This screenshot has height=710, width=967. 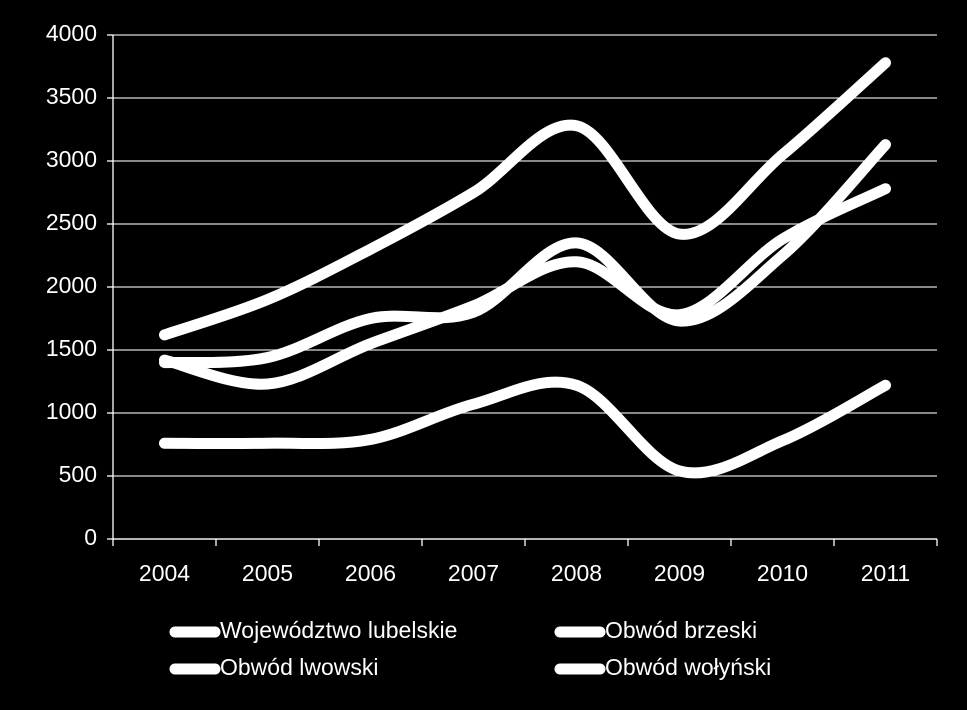 I want to click on x-tick-label: 2011, so click(x=885, y=573).